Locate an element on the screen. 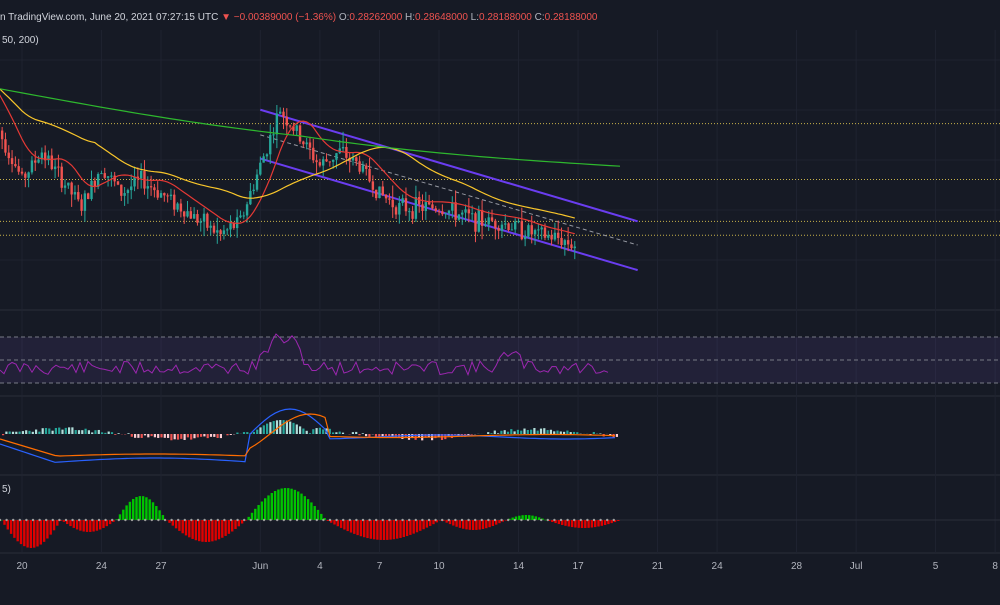 The height and width of the screenshot is (605, 1000). ma-indicator-label: 50, 200) is located at coordinates (20, 40).